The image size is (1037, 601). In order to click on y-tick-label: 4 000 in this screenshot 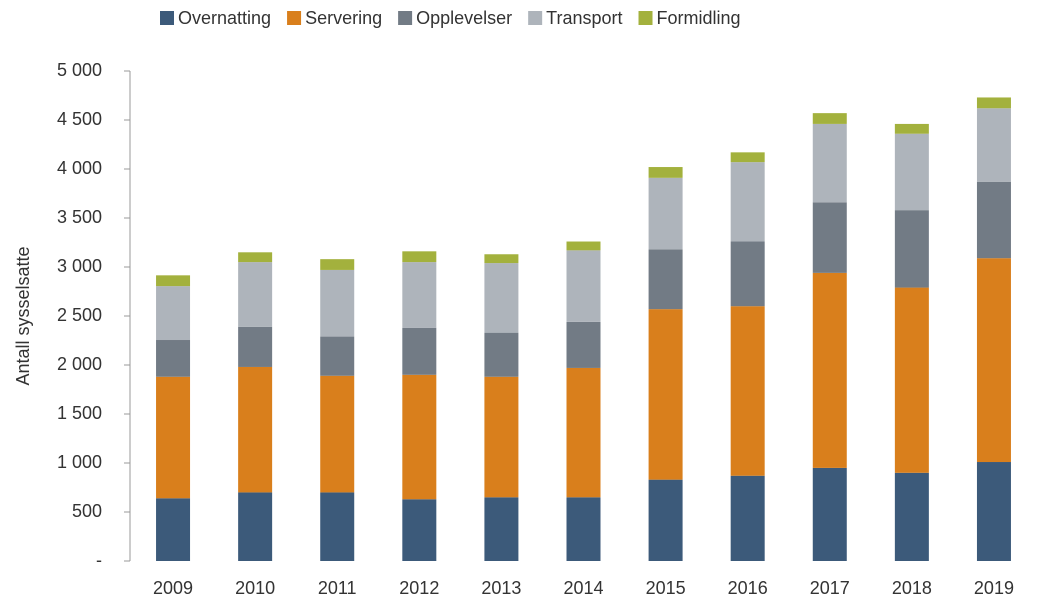, I will do `click(79, 168)`.